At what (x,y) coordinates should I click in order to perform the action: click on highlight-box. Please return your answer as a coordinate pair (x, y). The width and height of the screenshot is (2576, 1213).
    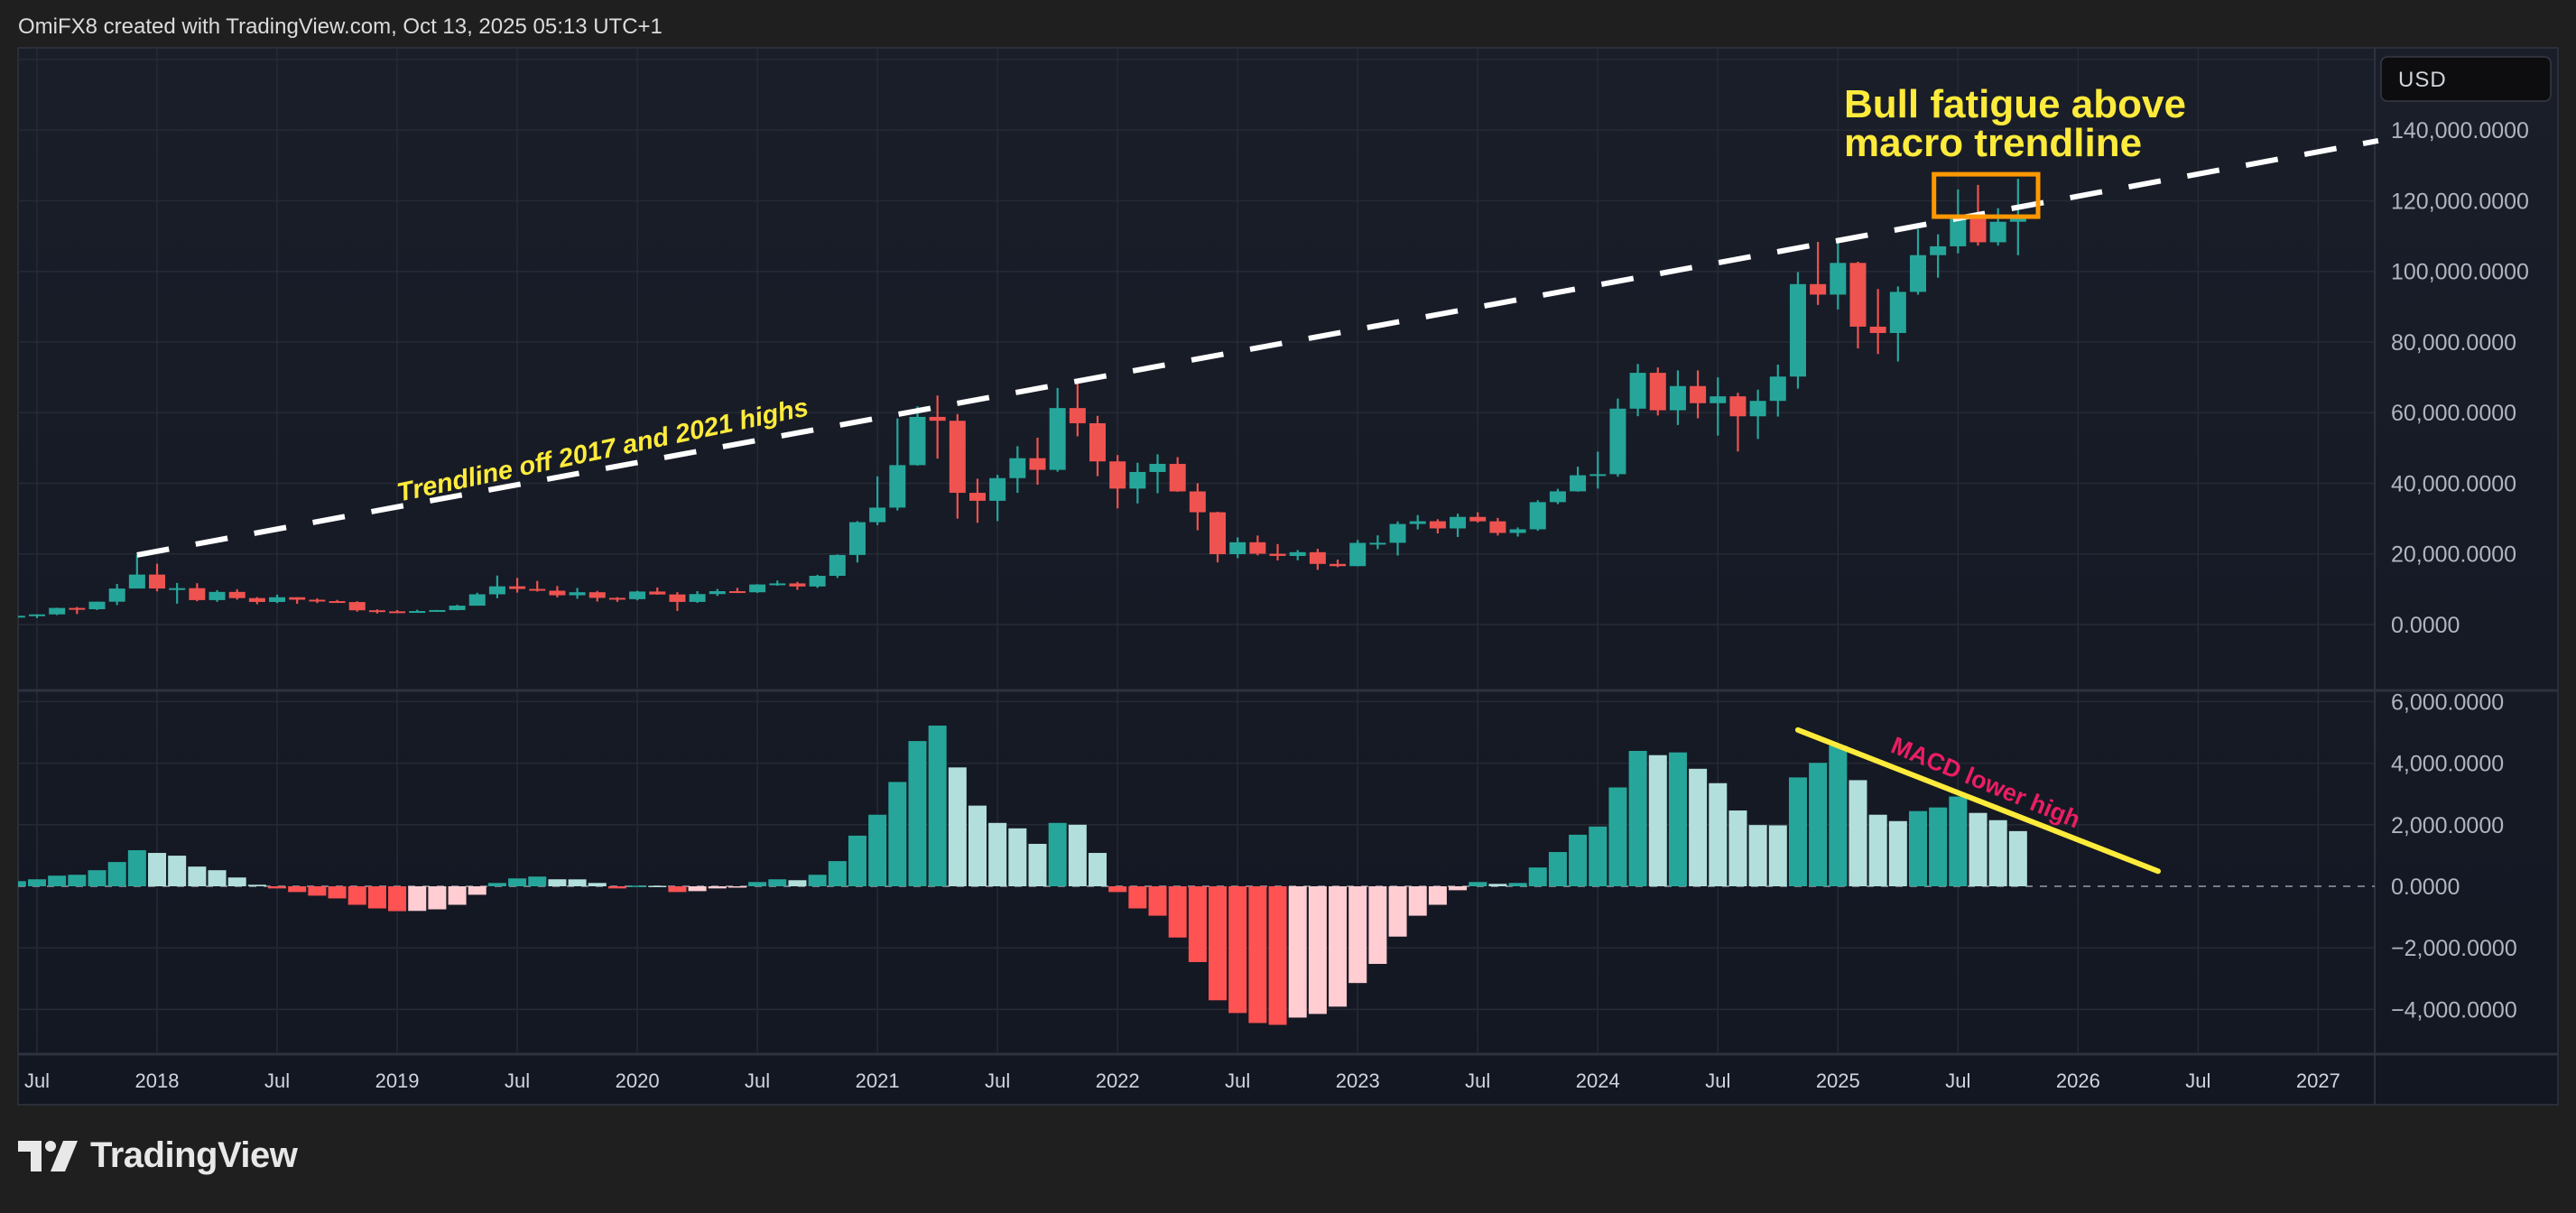
    Looking at the image, I should click on (1986, 195).